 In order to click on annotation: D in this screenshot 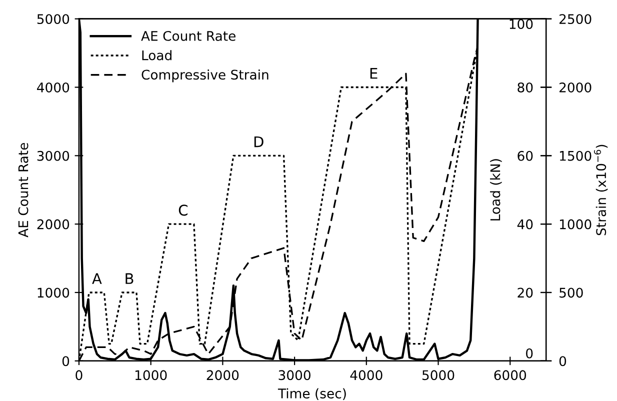, I will do `click(259, 142)`.